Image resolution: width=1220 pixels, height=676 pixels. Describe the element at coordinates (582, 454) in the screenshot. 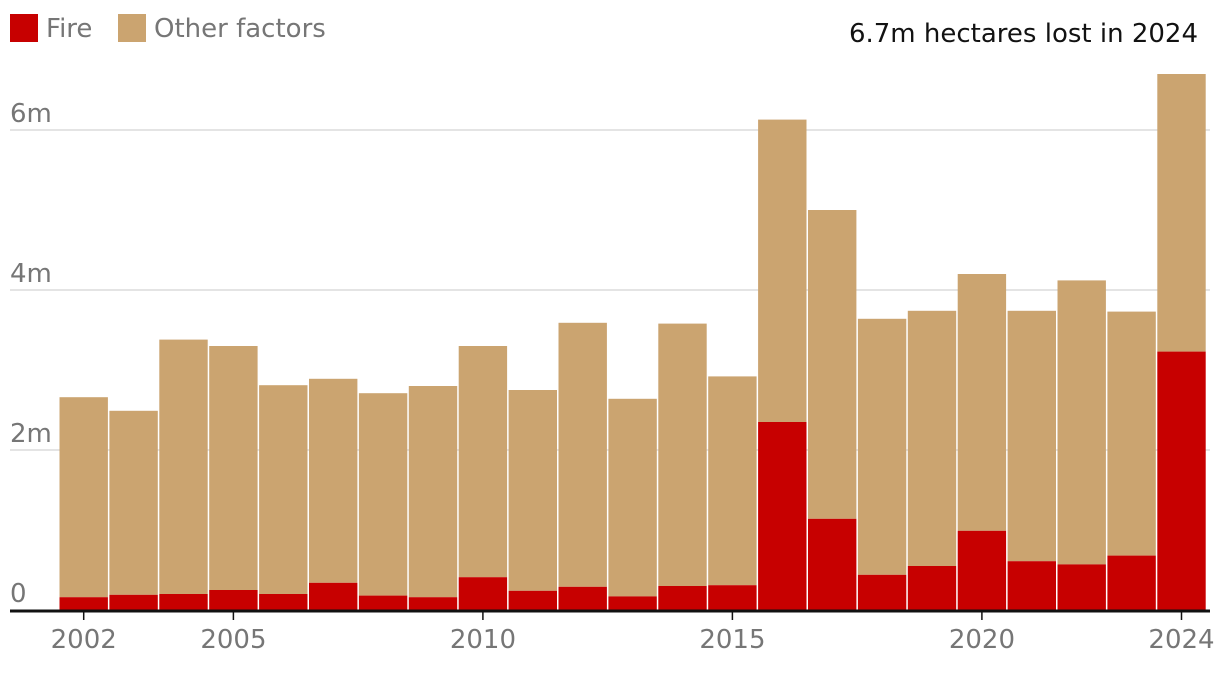

I see `bar-other-factors-2012` at that location.